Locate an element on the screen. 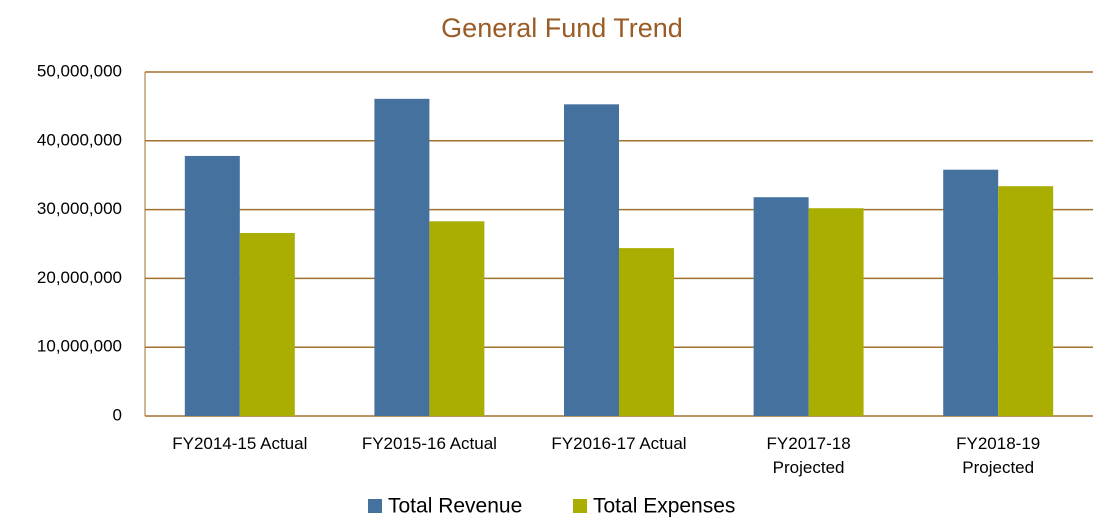 The height and width of the screenshot is (518, 1093). y-tick-label: 40,000,000 is located at coordinates (79, 139).